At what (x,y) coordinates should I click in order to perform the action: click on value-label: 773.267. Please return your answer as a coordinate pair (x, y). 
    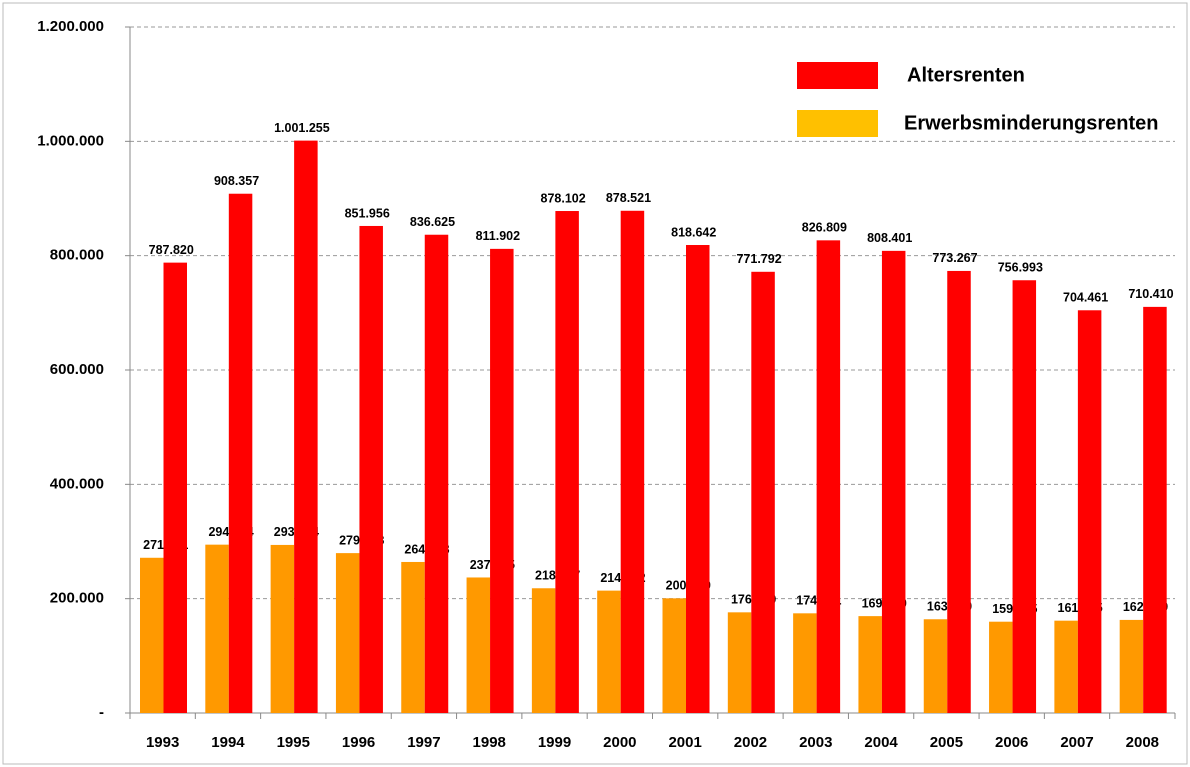
    Looking at the image, I should click on (954, 258).